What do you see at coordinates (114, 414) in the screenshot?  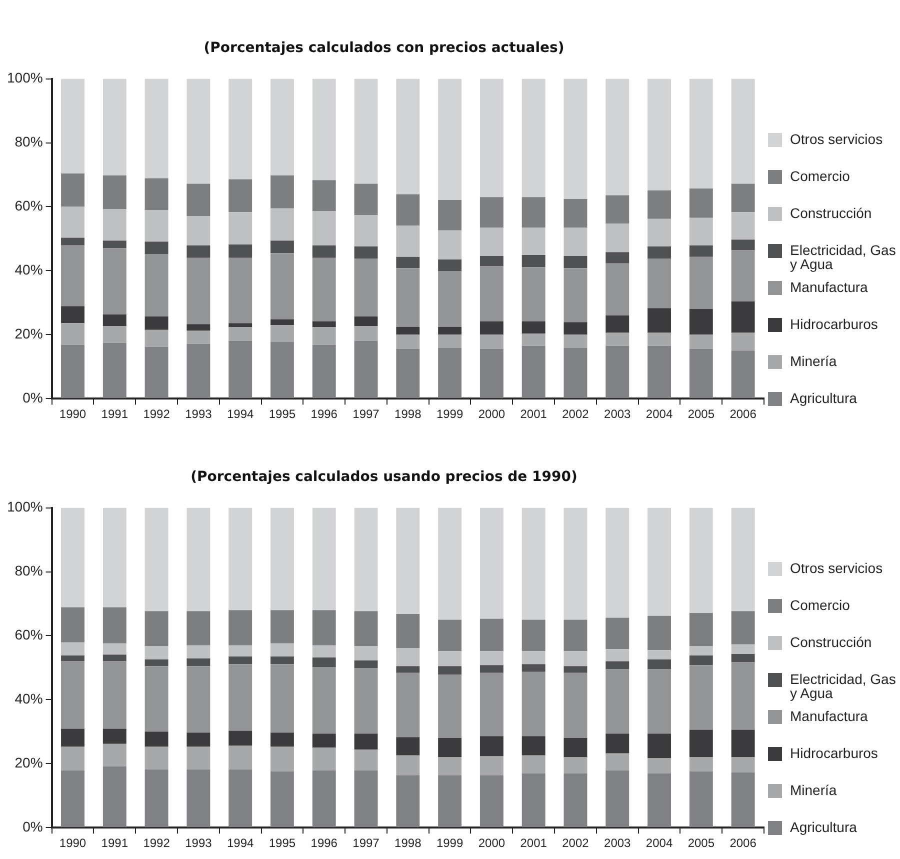 I see `x-tick-label: 1991` at bounding box center [114, 414].